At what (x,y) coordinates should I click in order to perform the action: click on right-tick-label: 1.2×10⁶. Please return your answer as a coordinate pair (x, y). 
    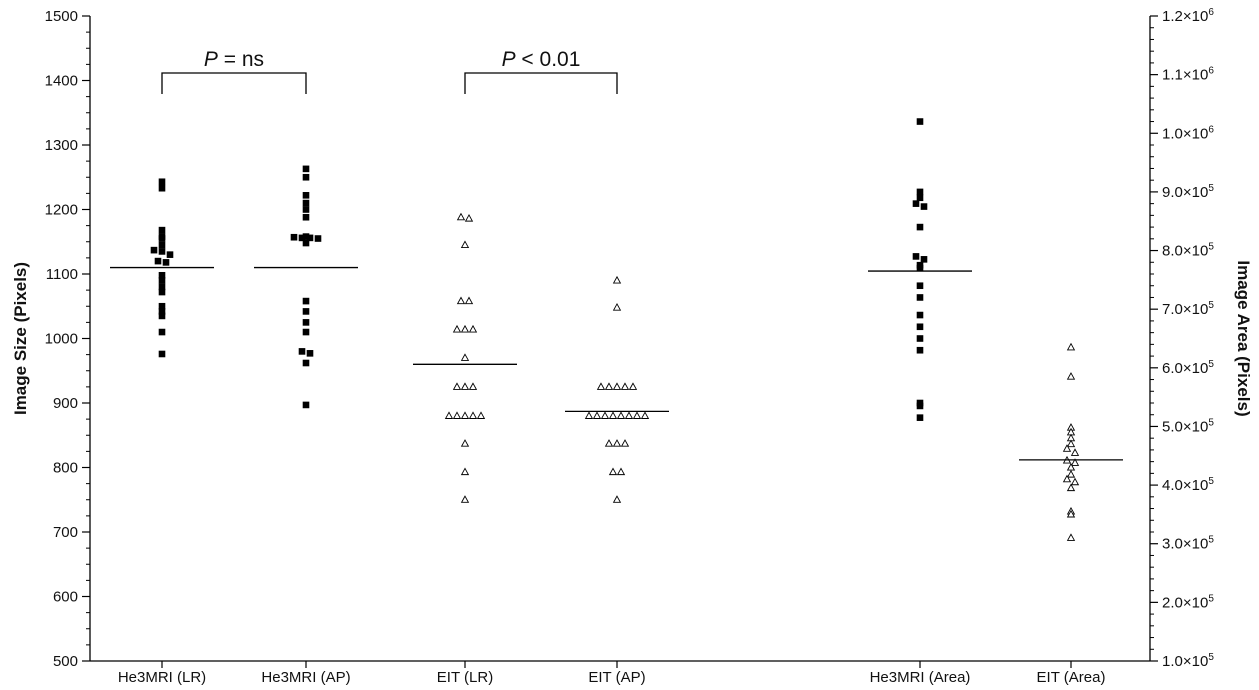
    Looking at the image, I should click on (1188, 16).